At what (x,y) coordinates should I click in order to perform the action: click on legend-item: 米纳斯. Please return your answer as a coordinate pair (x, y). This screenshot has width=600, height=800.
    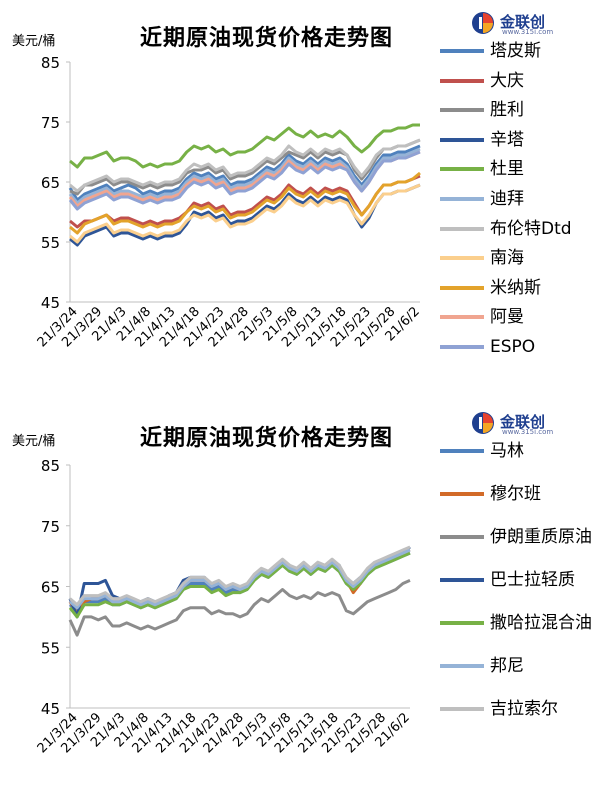
    Looking at the image, I should click on (520, 289).